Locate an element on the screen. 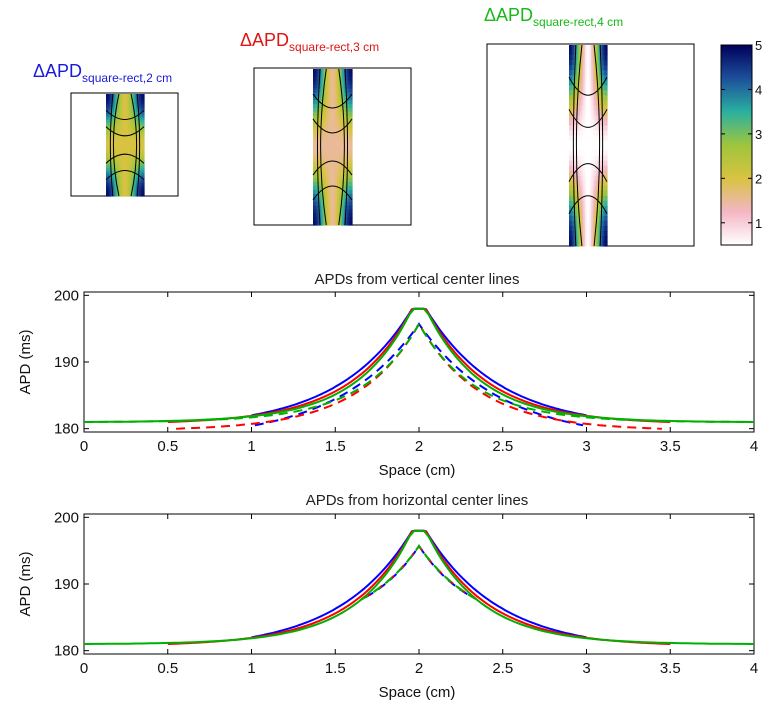 The width and height of the screenshot is (767, 712). chart1-title: APDs from vertical center lines is located at coordinates (416, 279).